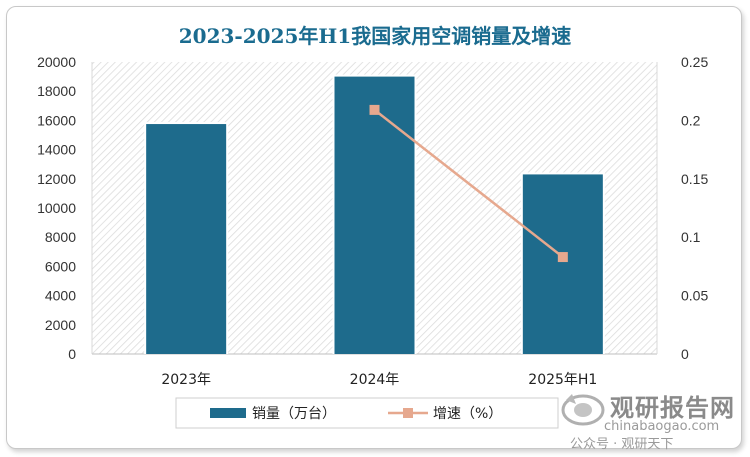 The width and height of the screenshot is (750, 457). Describe the element at coordinates (662, 426) in the screenshot. I see `watermark-url: chinabaogao.com` at that location.